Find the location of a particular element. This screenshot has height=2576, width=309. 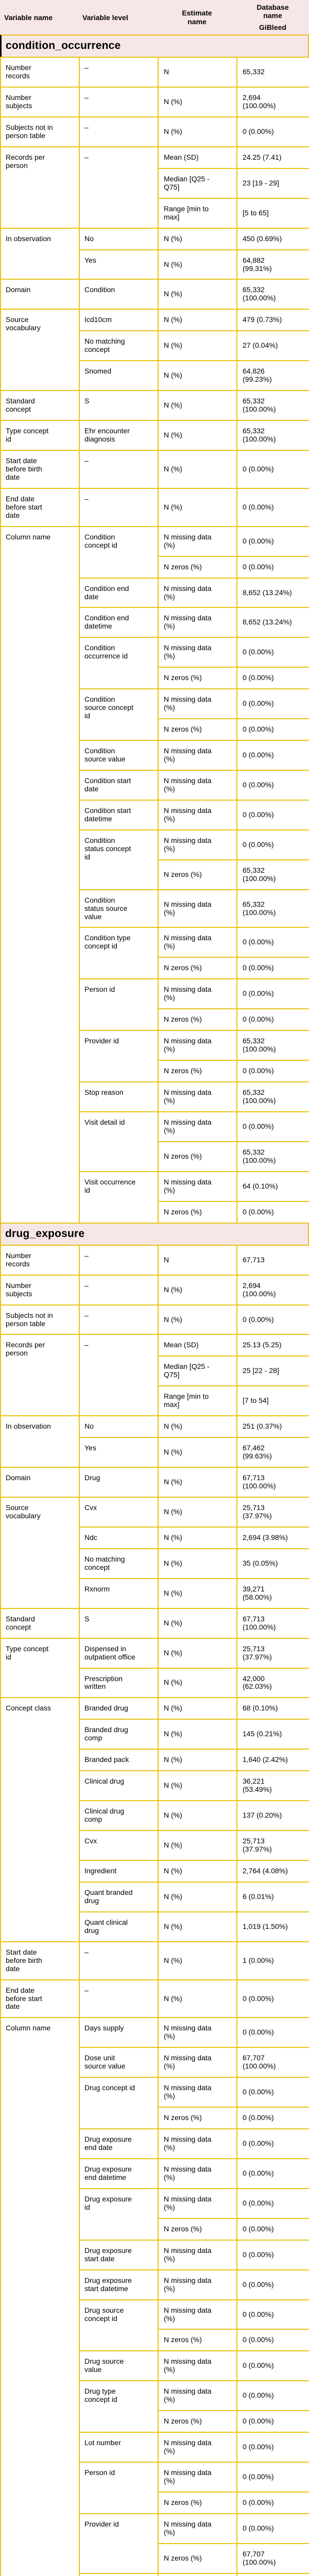

variable-level-cell: Visit occurrence id is located at coordinates (119, 1197).